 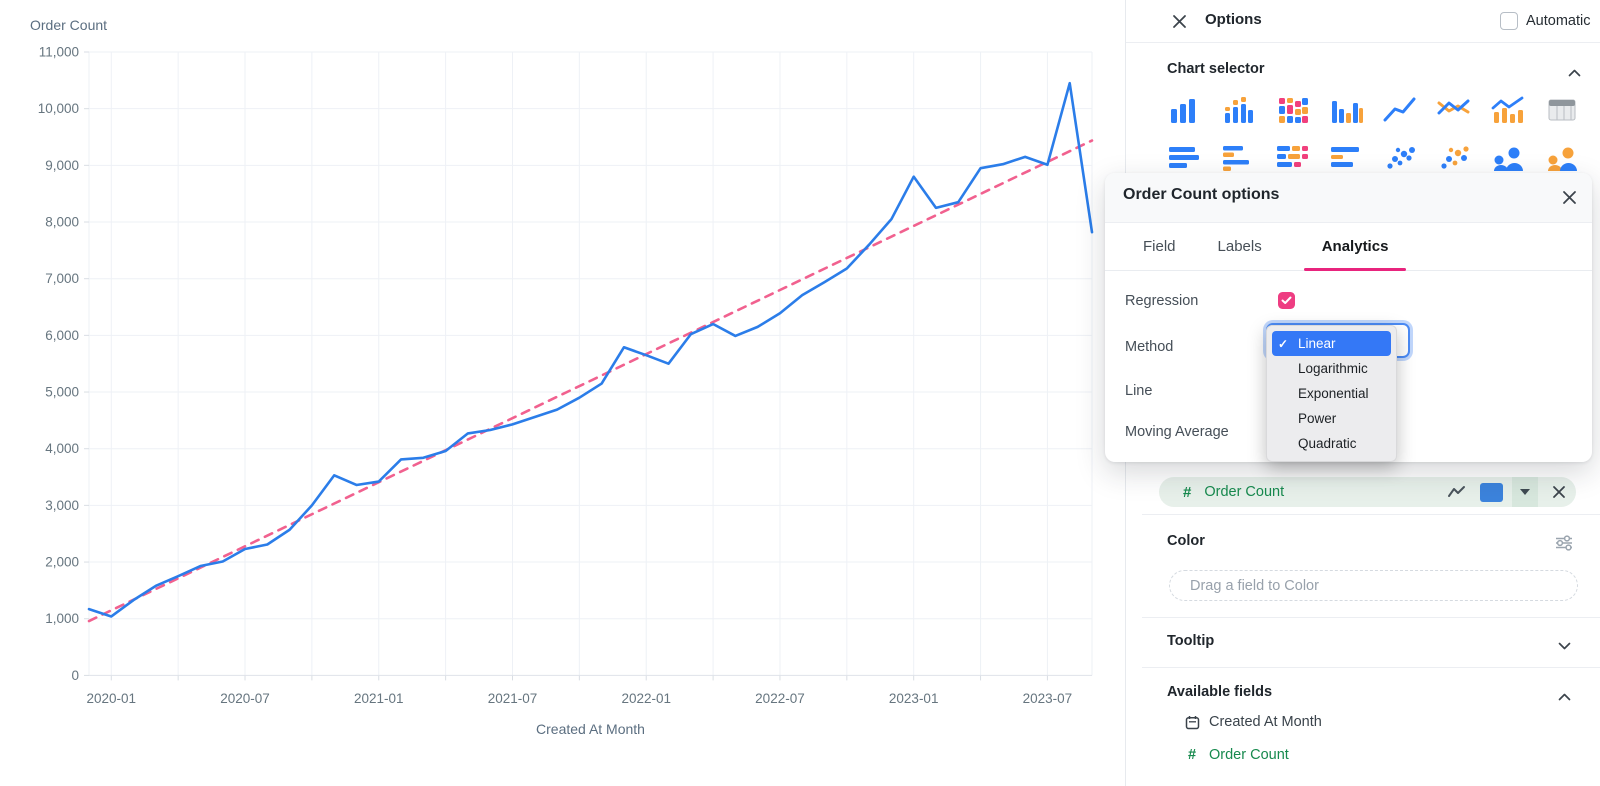 What do you see at coordinates (1233, 19) in the screenshot?
I see `options-panel-title: Options` at bounding box center [1233, 19].